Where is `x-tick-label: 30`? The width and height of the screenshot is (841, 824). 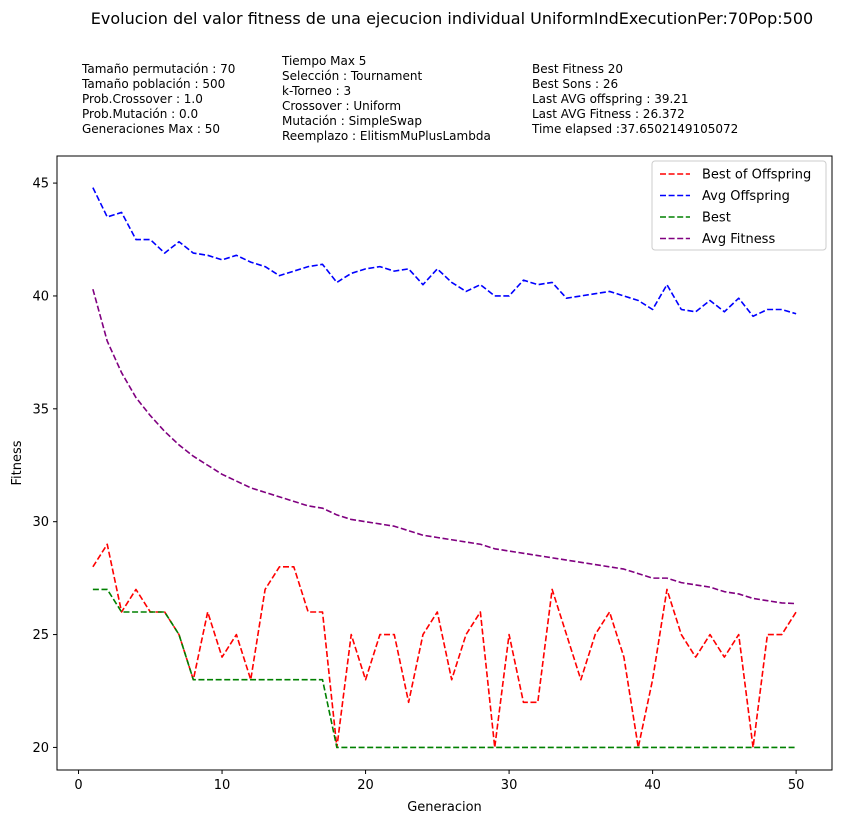 x-tick-label: 30 is located at coordinates (509, 785).